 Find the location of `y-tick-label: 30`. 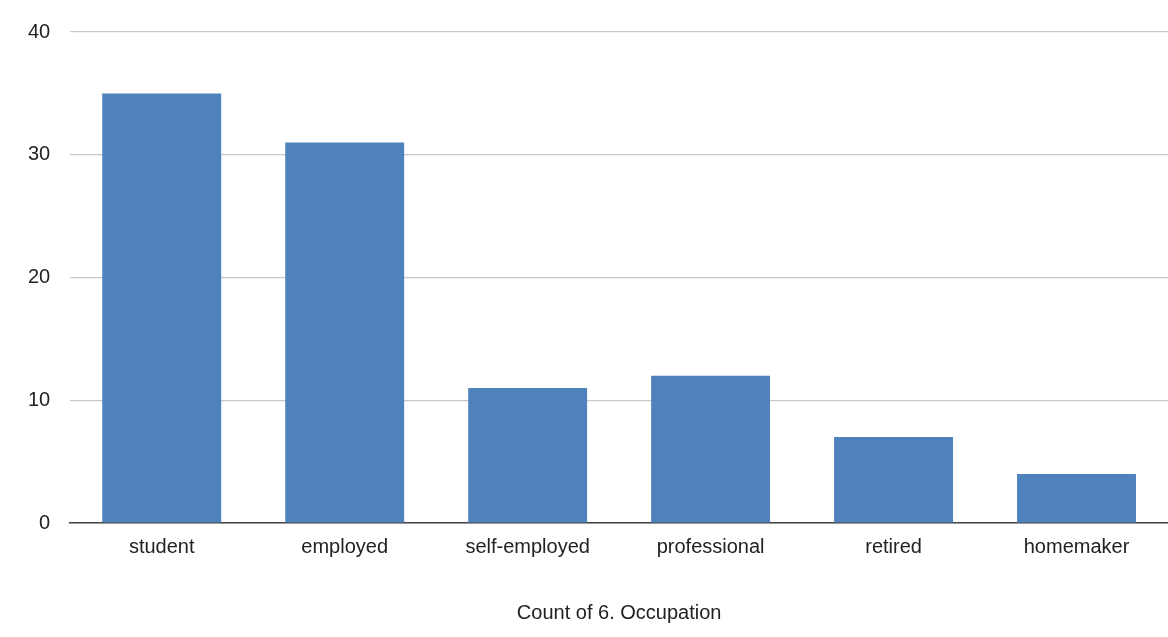

y-tick-label: 30 is located at coordinates (39, 153).